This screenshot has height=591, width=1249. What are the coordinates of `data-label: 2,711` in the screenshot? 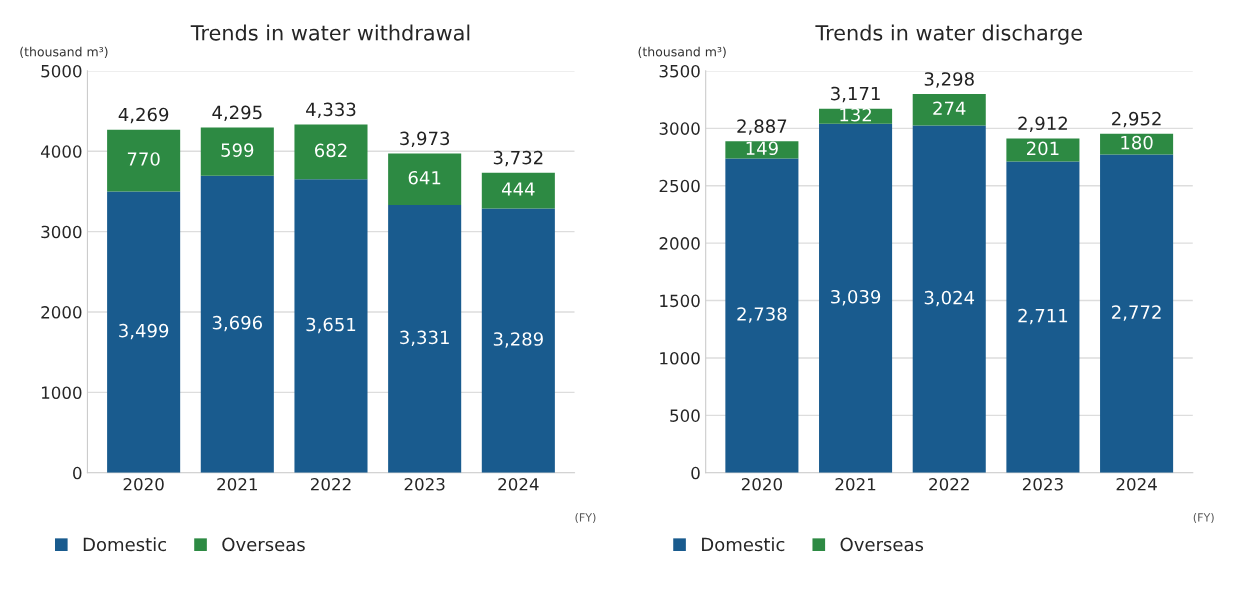 It's located at (1043, 316).